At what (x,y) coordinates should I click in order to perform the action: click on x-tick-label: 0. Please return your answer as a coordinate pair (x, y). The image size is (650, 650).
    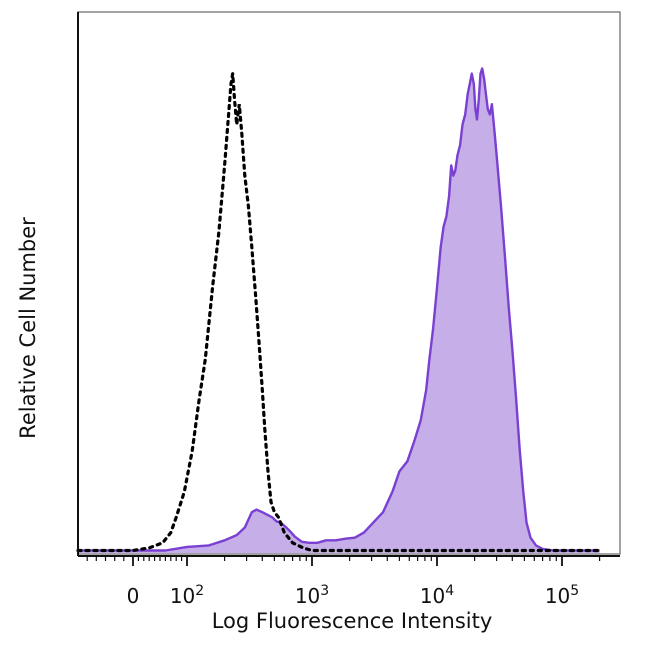
    Looking at the image, I should click on (133, 596).